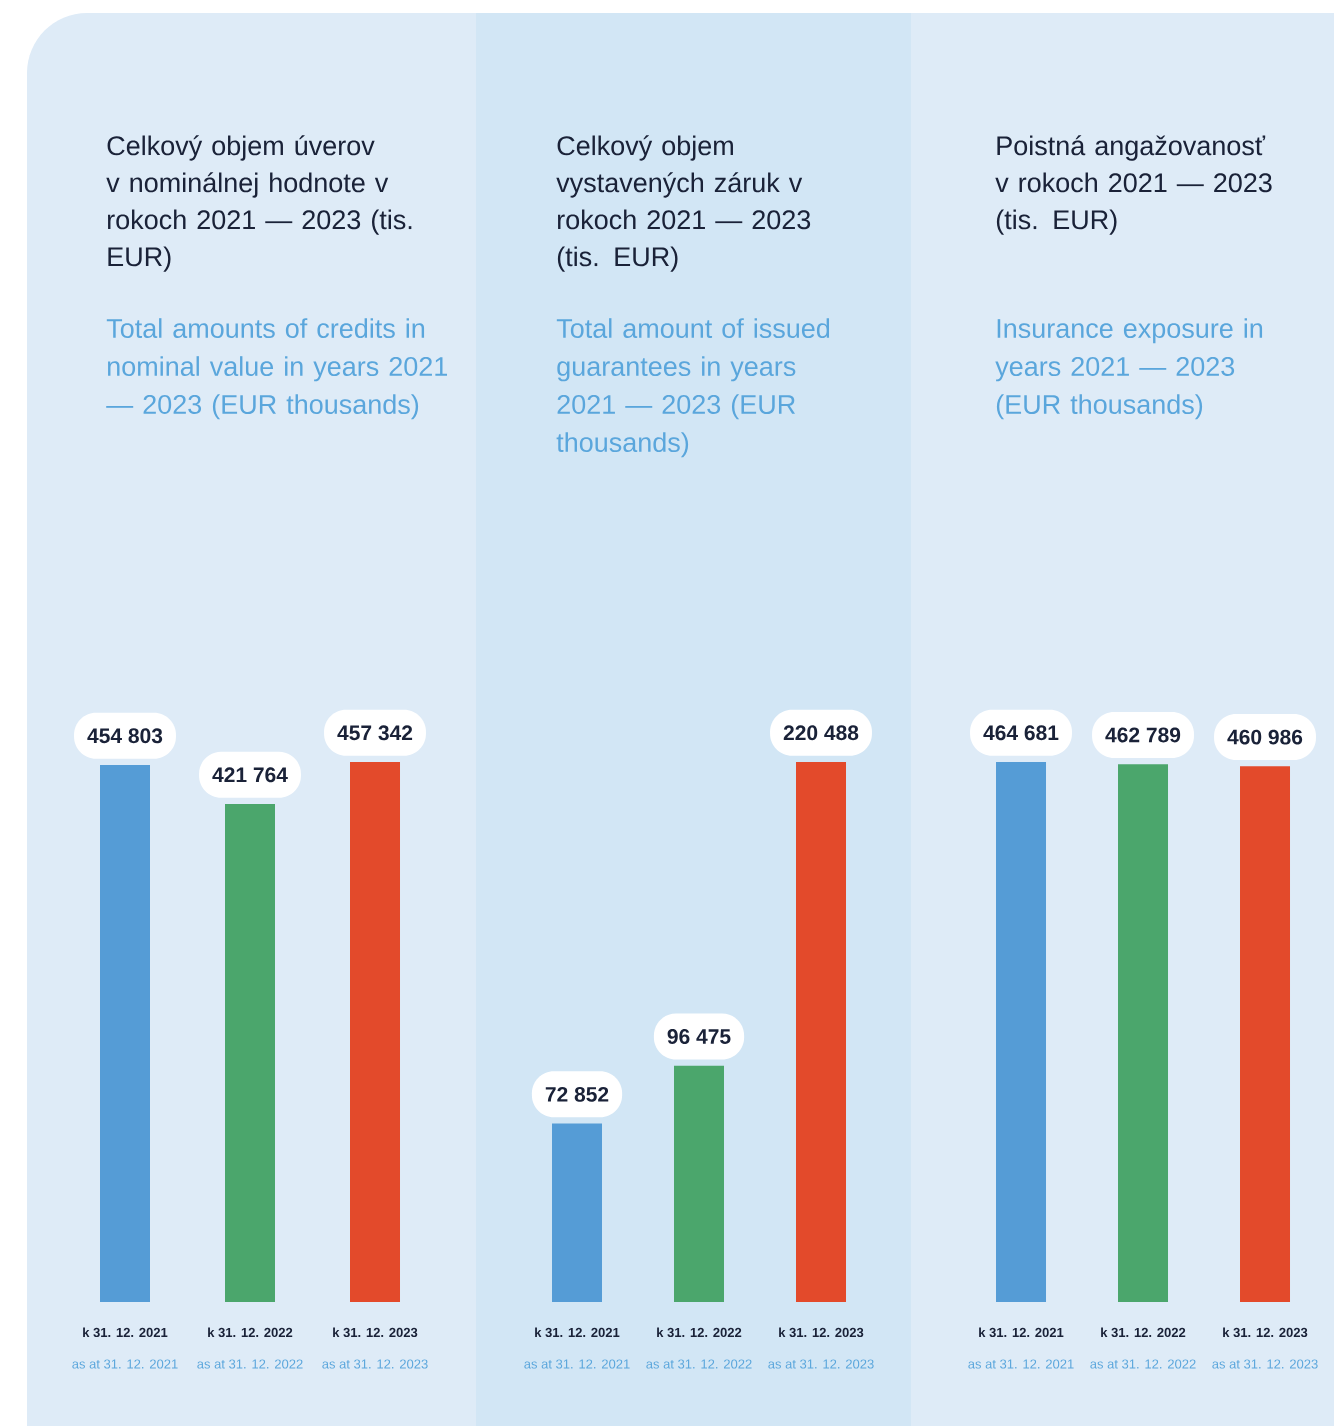  What do you see at coordinates (683, 203) in the screenshot?
I see `chart-title: Celkový objem vystavených záruk v rokoch 2021 — 2023 (tis. EUR)` at bounding box center [683, 203].